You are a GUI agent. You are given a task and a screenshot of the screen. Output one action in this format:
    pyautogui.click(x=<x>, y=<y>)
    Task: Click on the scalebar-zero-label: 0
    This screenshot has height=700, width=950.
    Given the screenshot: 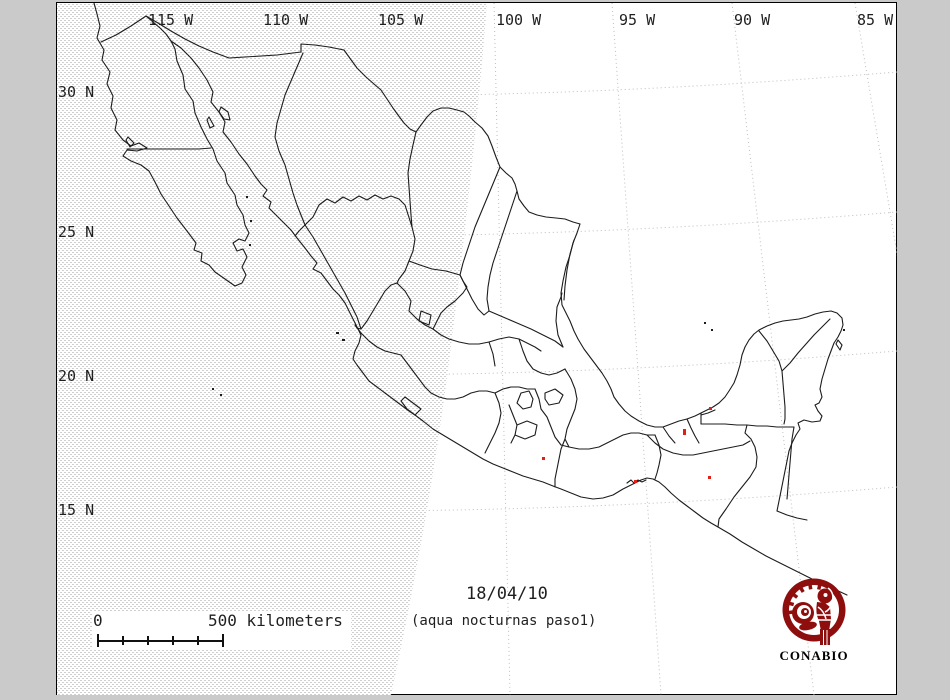 What is the action you would take?
    pyautogui.click(x=98, y=620)
    